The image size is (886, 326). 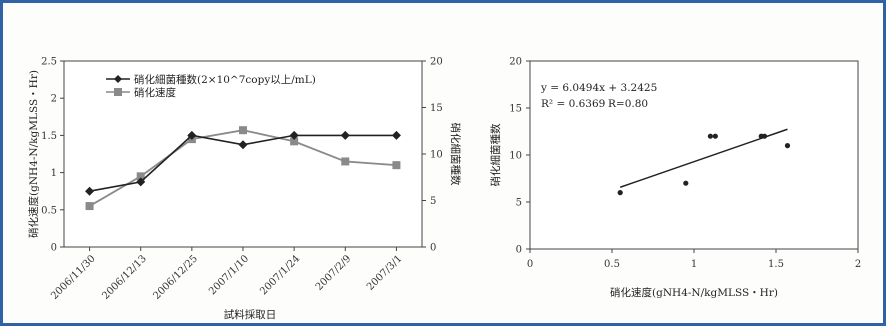 I want to click on x-tick-label: 2007/1/10, so click(x=229, y=275).